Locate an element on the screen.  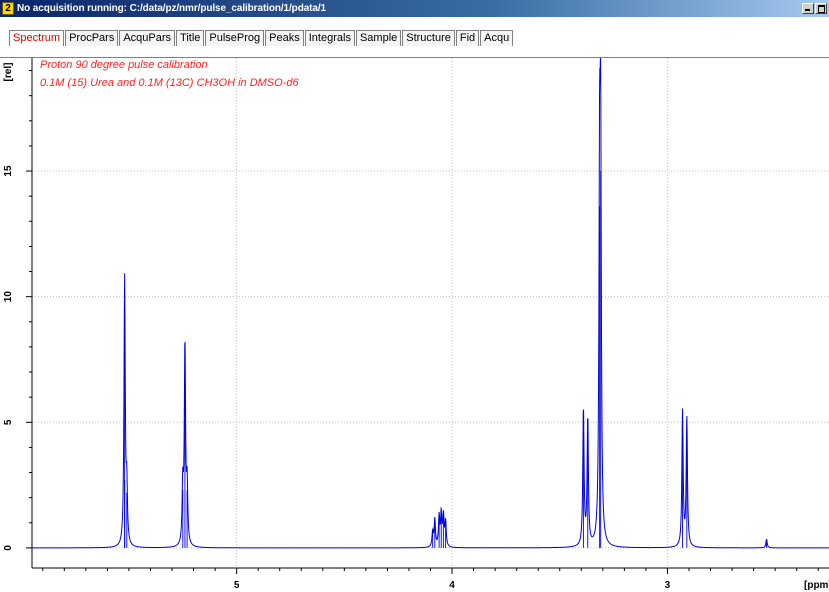
maximize-icon is located at coordinates (821, 8).